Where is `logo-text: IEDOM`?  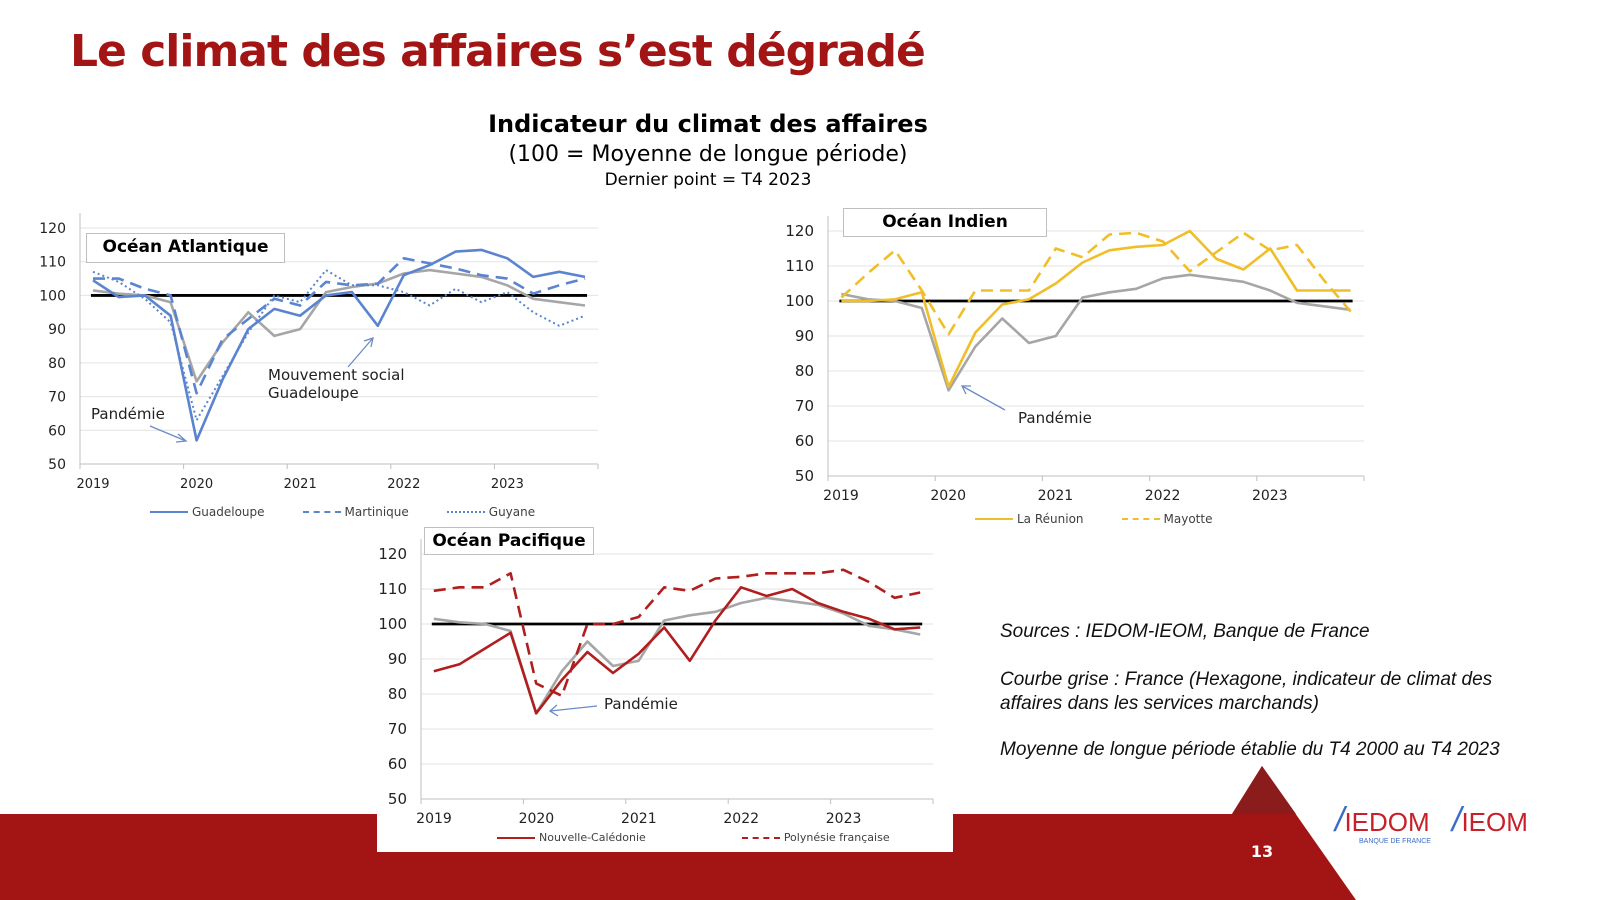
logo-text: IEDOM is located at coordinates (1387, 822).